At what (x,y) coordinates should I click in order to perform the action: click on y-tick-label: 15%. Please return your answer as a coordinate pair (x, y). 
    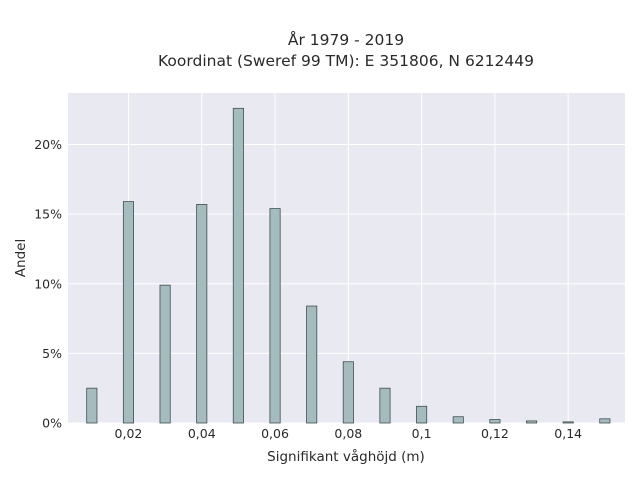
    Looking at the image, I should click on (48, 214).